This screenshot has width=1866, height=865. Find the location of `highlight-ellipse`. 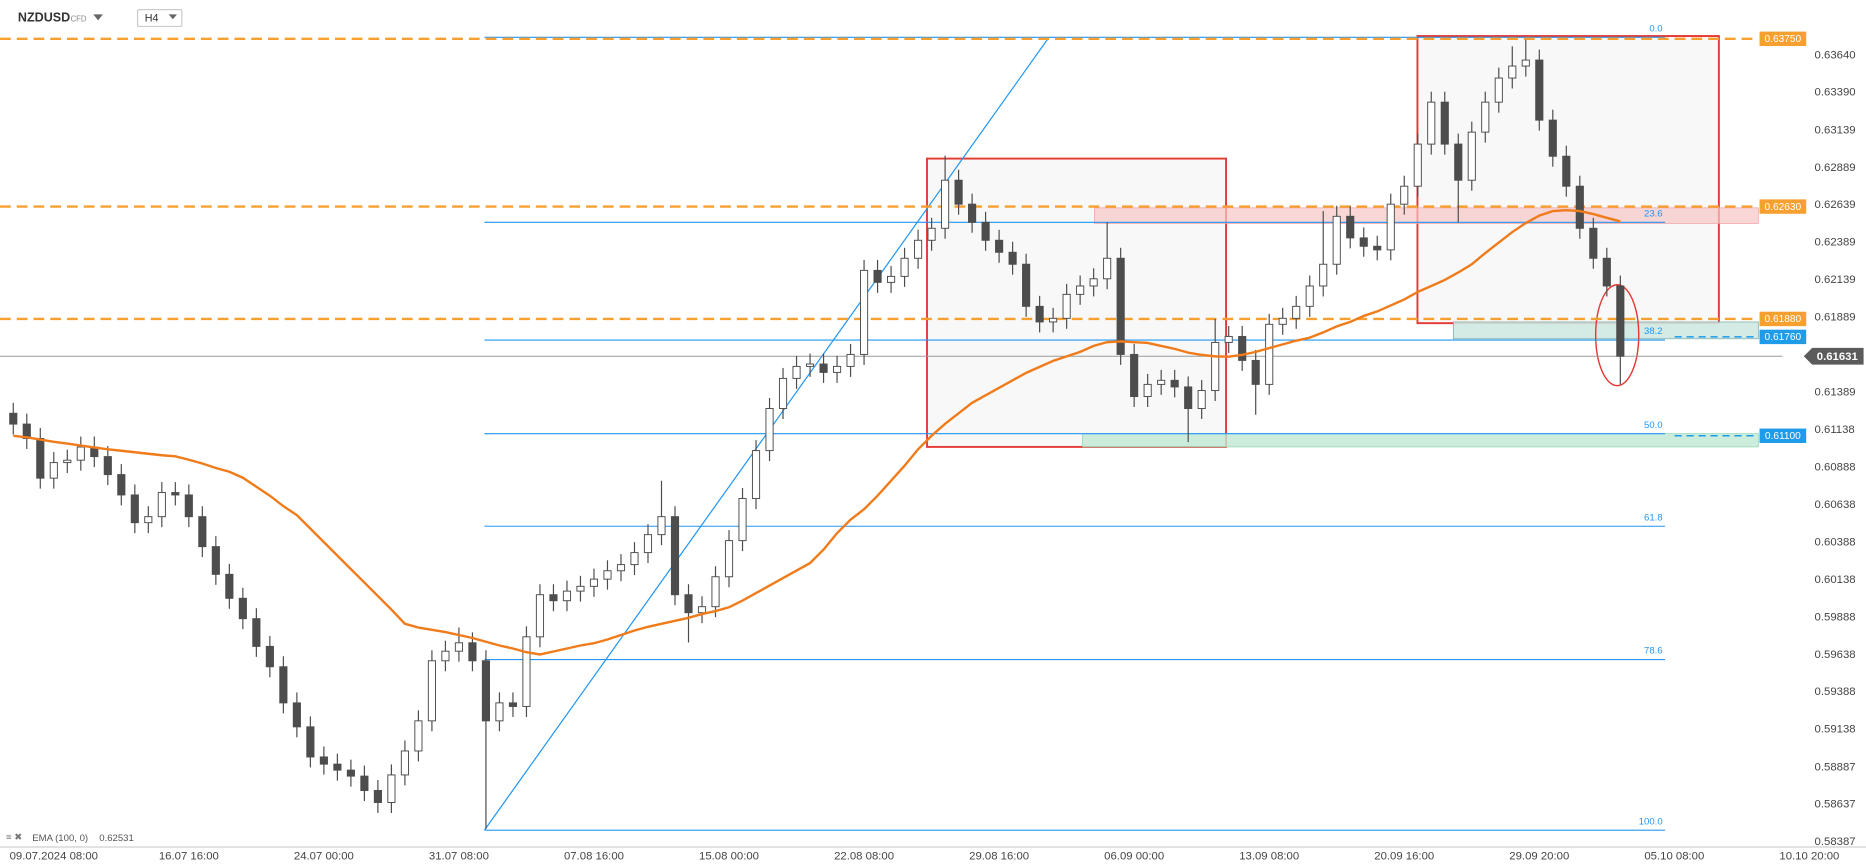

highlight-ellipse is located at coordinates (1617, 335).